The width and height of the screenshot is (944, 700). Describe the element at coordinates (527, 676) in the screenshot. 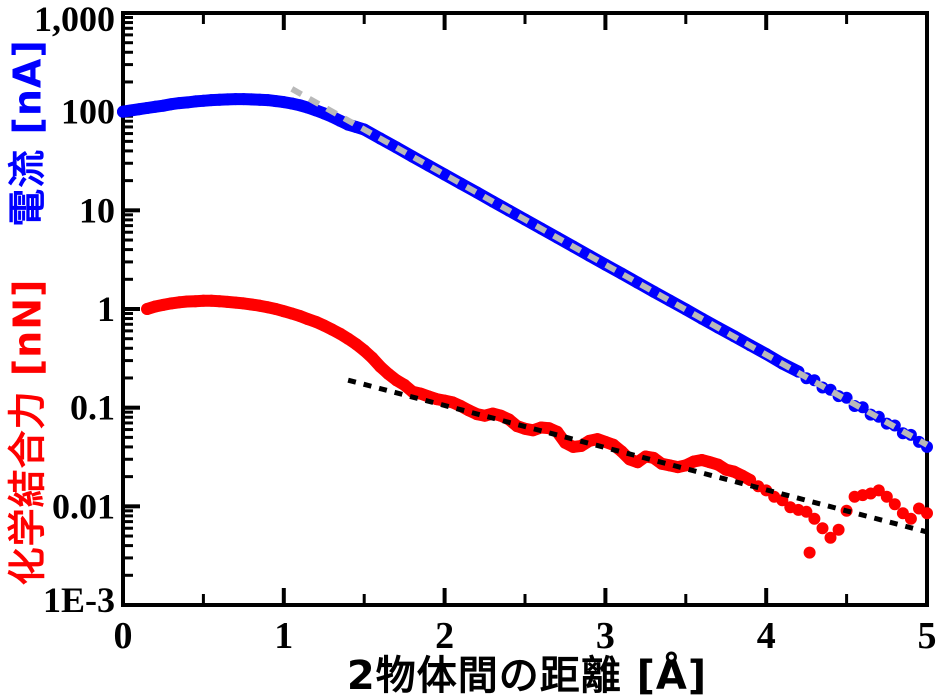

I see `x-axis-title: 2物体間の距離 [Å]` at that location.